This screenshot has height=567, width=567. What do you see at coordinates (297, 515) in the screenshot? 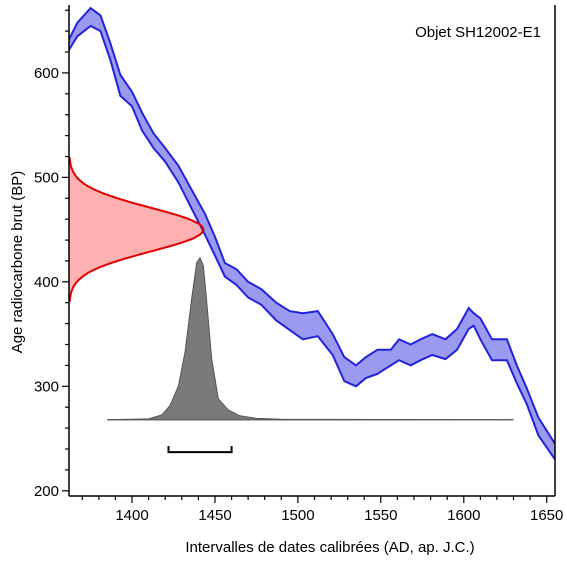
I see `x-tick-label: 1500` at bounding box center [297, 515].